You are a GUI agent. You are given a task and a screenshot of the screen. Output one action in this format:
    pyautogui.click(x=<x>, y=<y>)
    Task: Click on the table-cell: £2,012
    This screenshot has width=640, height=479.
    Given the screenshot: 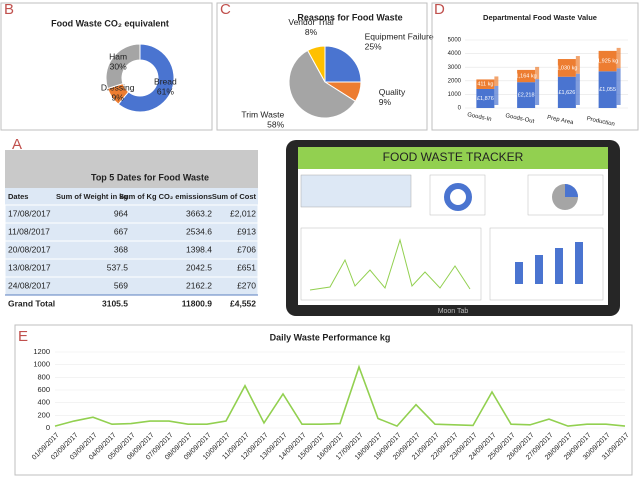 What is the action you would take?
    pyautogui.click(x=243, y=213)
    